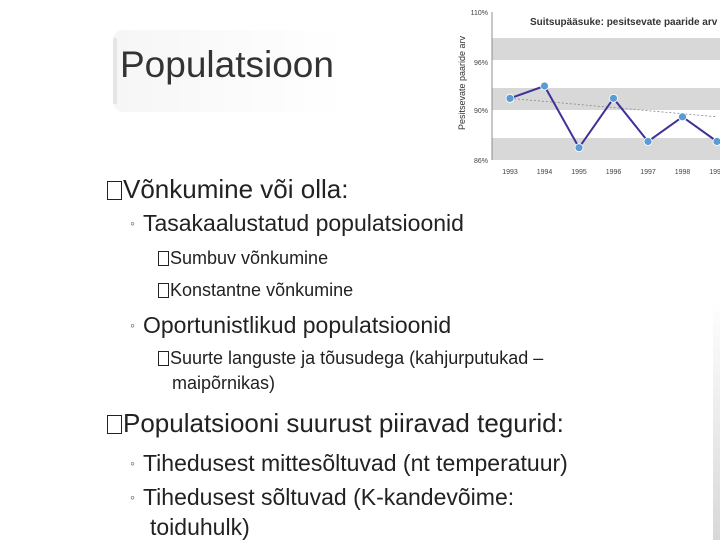 The width and height of the screenshot is (720, 540). What do you see at coordinates (716, 420) in the screenshot?
I see `slide-edge-shadow` at bounding box center [716, 420].